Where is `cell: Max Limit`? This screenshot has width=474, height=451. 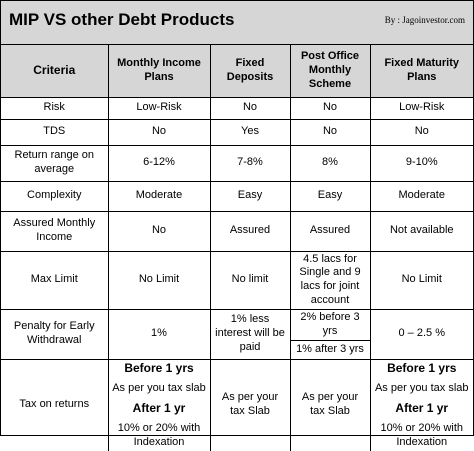 cell: Max Limit is located at coordinates (55, 280).